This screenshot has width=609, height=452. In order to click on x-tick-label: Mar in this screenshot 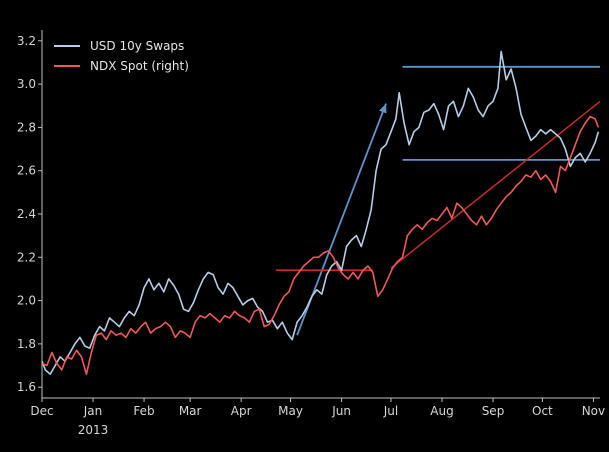, I will do `click(190, 411)`.